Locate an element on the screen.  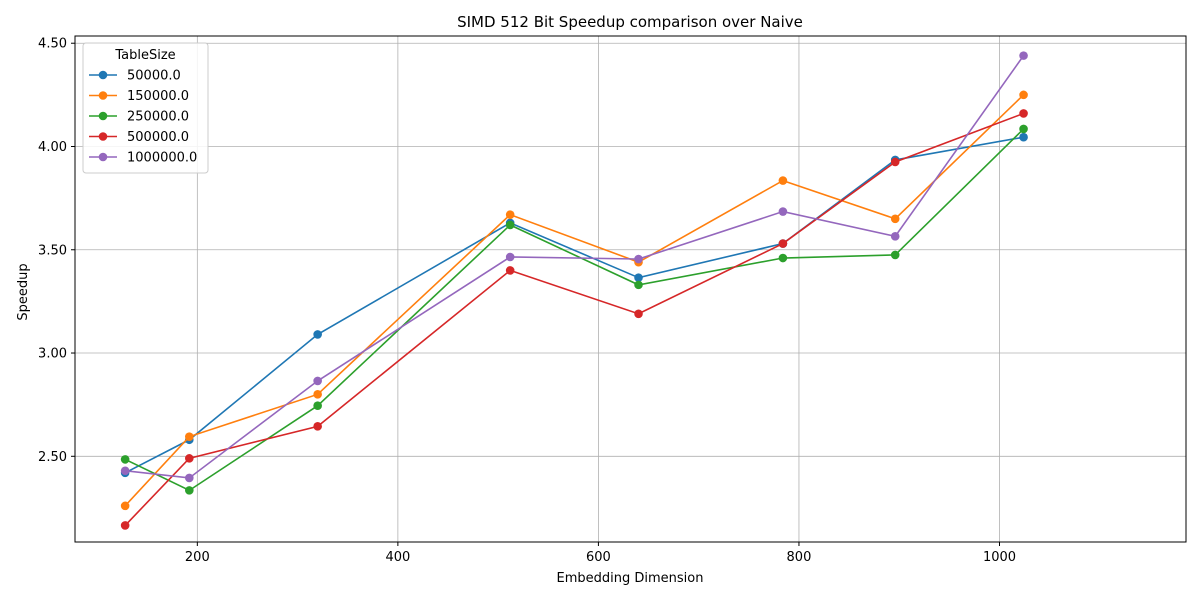
y-tick-label: 3.50 is located at coordinates (52, 250).